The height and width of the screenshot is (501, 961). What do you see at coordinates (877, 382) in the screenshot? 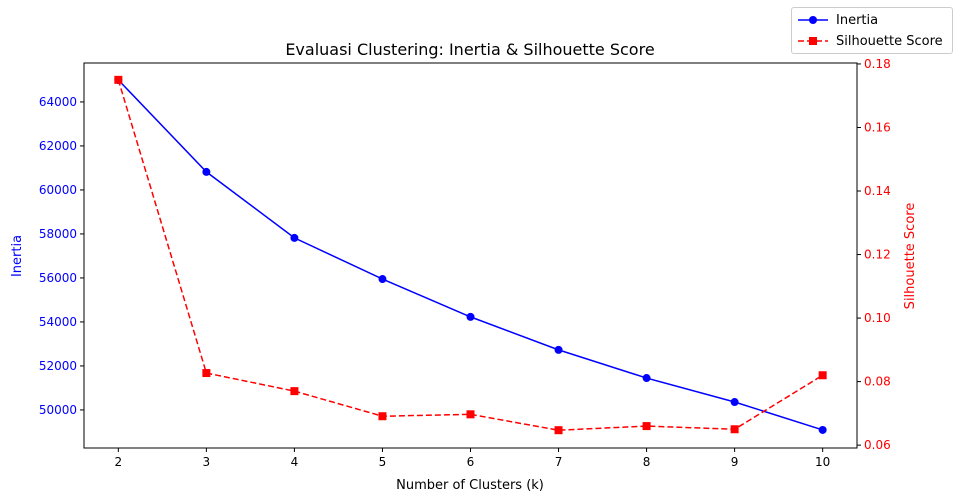
I see `right-y-tick-label: 0.08` at bounding box center [877, 382].